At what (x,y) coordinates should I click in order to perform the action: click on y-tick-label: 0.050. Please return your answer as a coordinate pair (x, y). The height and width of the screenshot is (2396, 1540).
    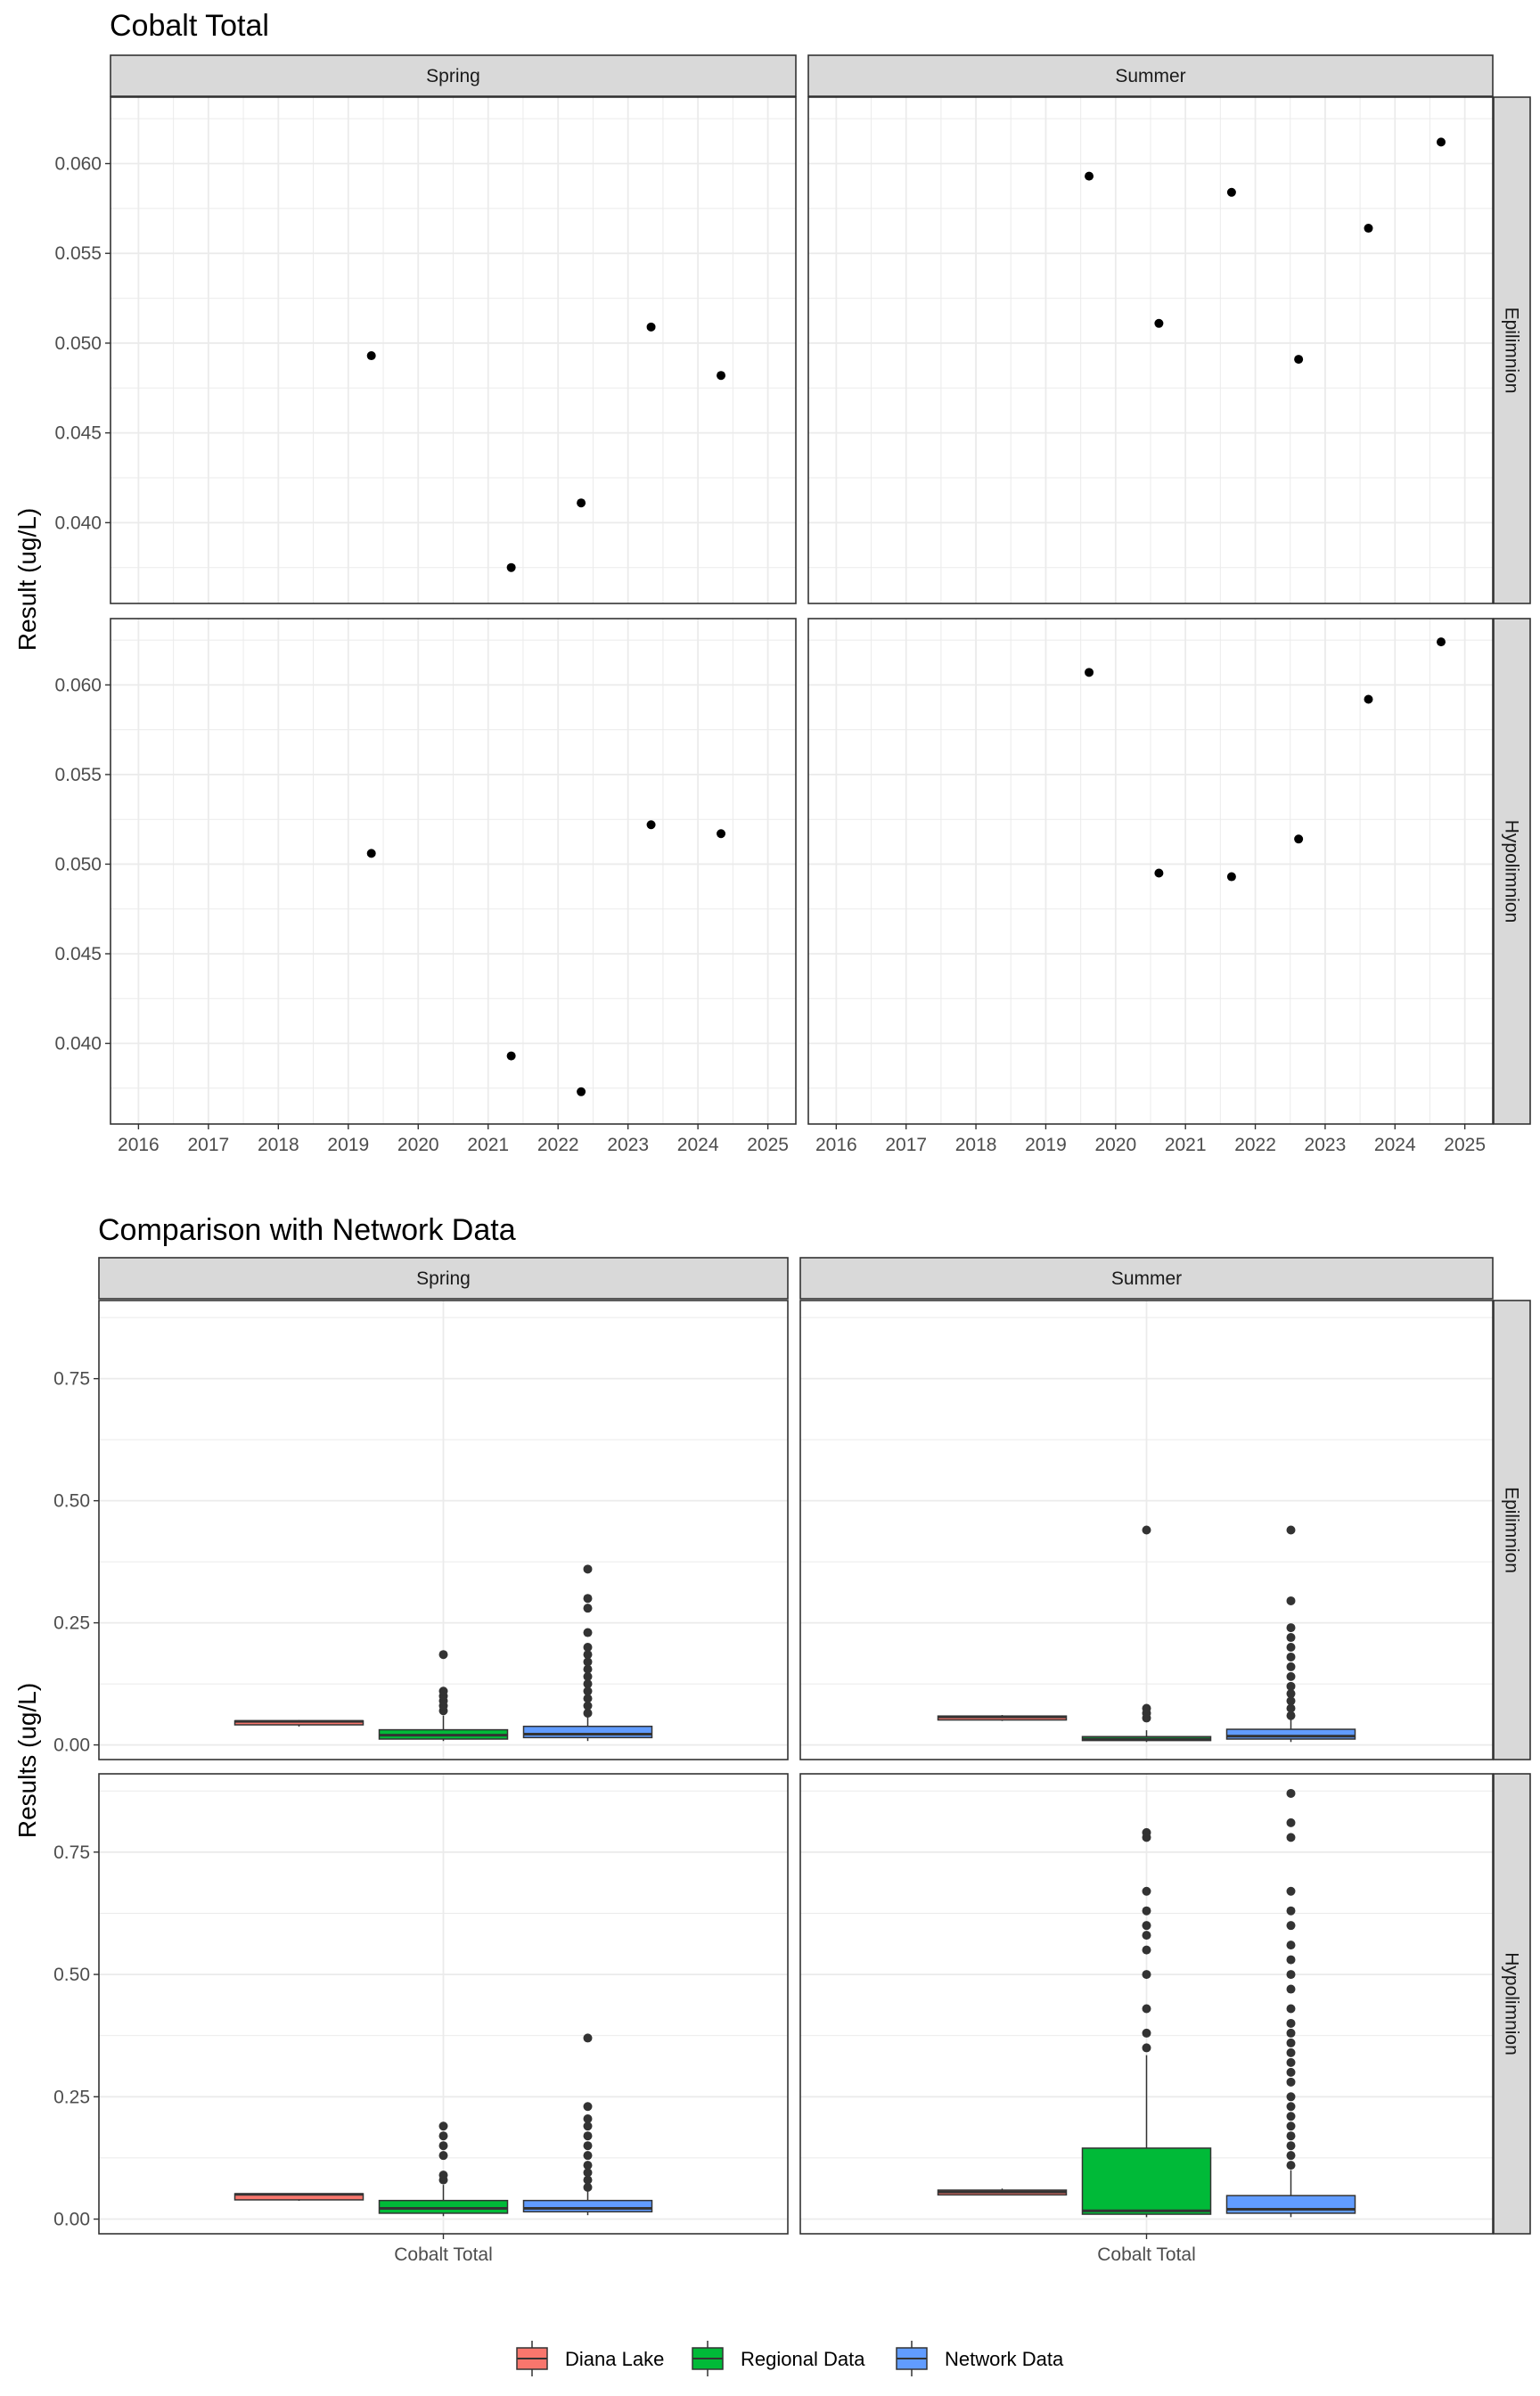
    Looking at the image, I should click on (78, 343).